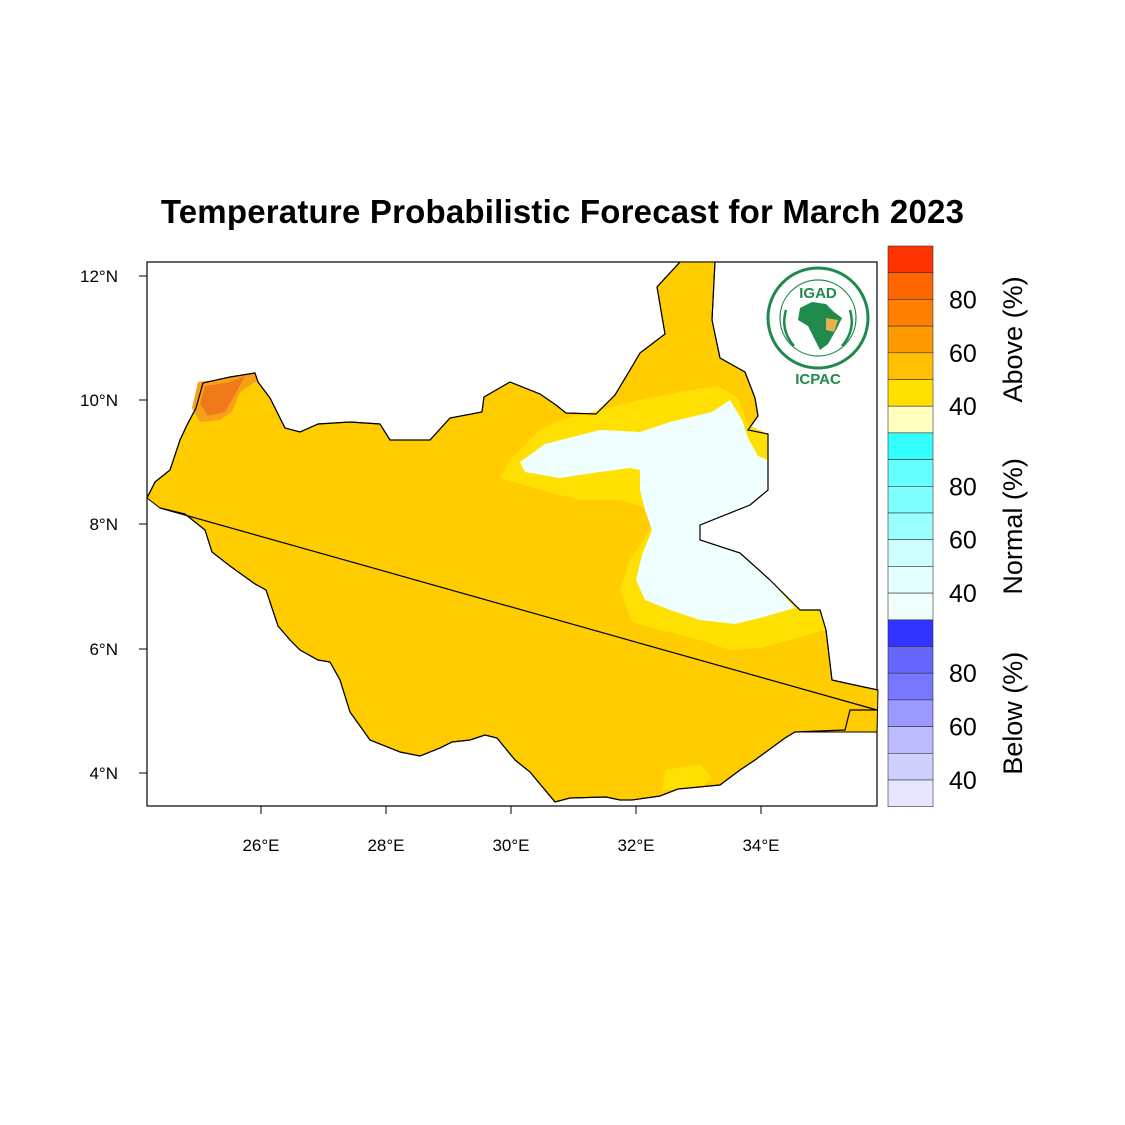 This screenshot has height=1125, width=1125. Describe the element at coordinates (260, 845) in the screenshot. I see `lon-label: 26°E` at that location.